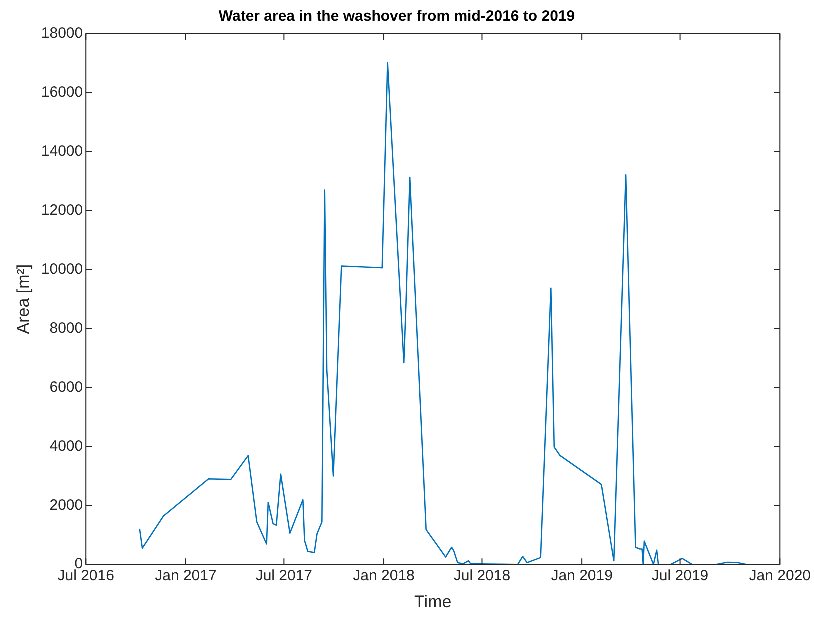 This screenshot has width=814, height=621. What do you see at coordinates (433, 602) in the screenshot?
I see `x-axis-title: Time` at bounding box center [433, 602].